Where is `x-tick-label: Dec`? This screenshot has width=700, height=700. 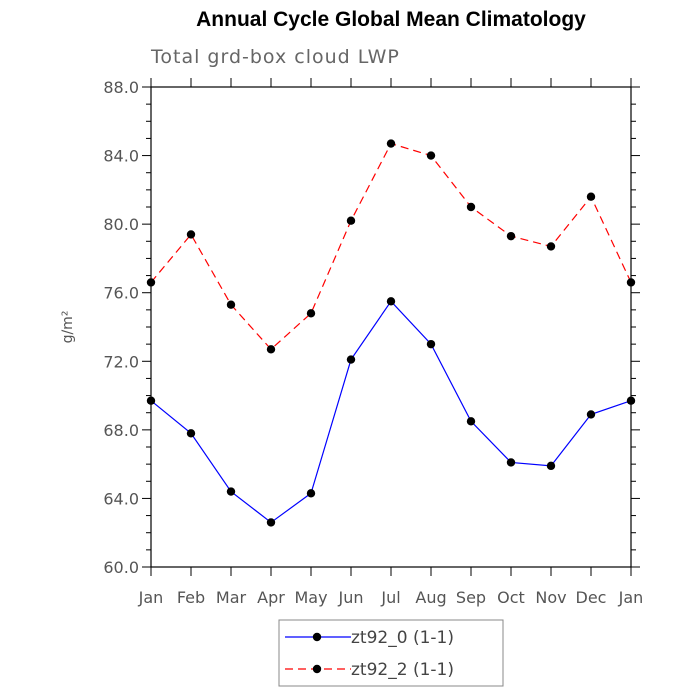 x-tick-label: Dec is located at coordinates (591, 597).